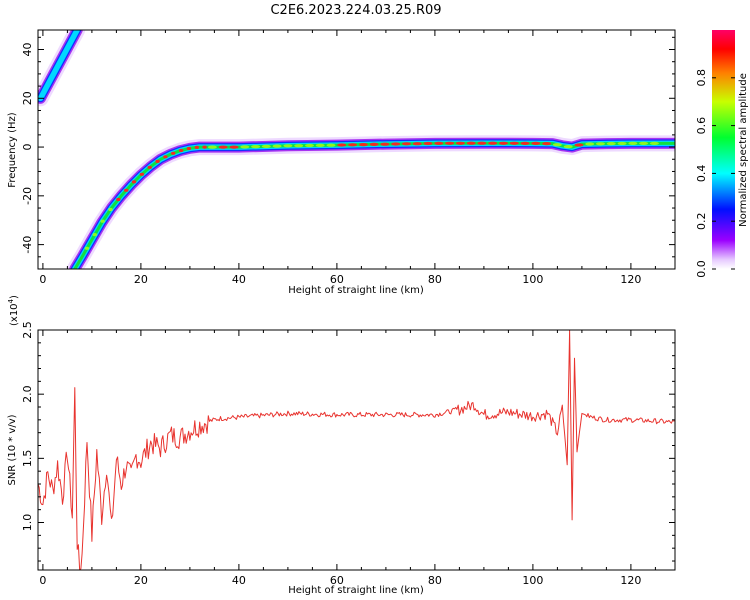  I want to click on colorbar-tick-label: 0.6, so click(701, 126).